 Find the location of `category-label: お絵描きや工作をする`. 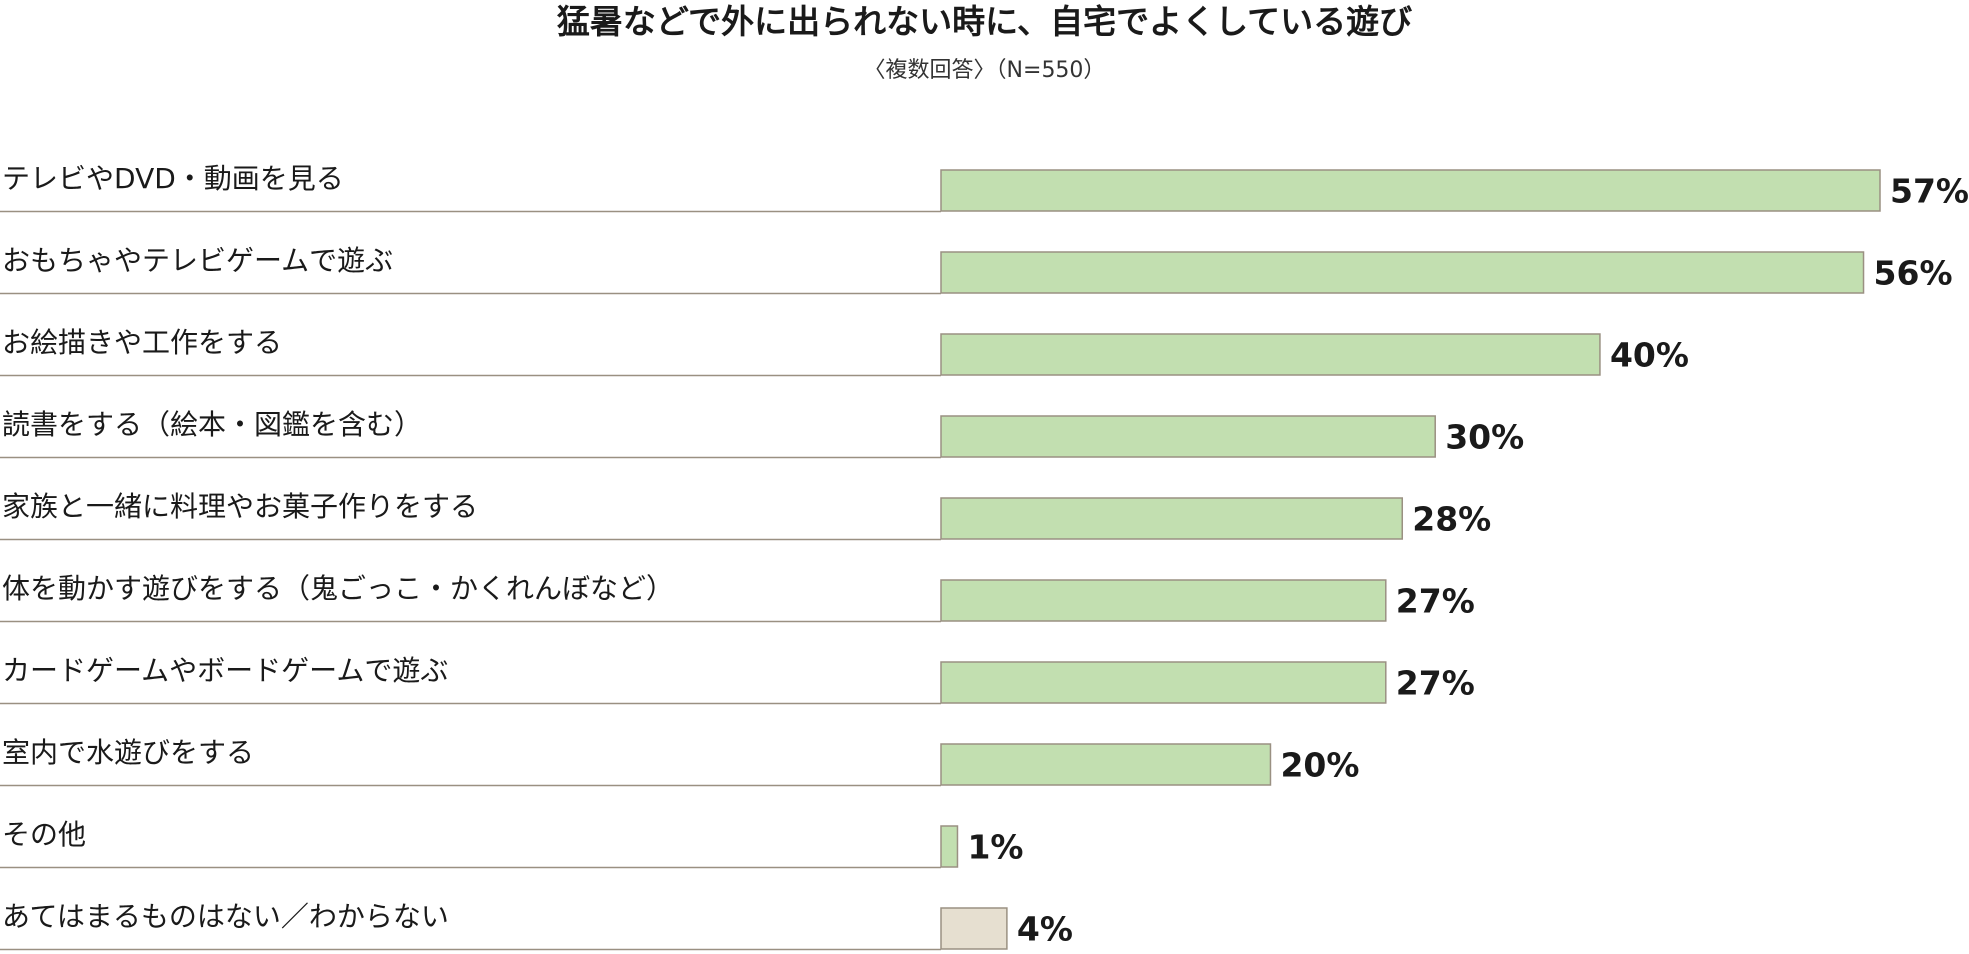

category-label: お絵描きや工作をする is located at coordinates (142, 342).